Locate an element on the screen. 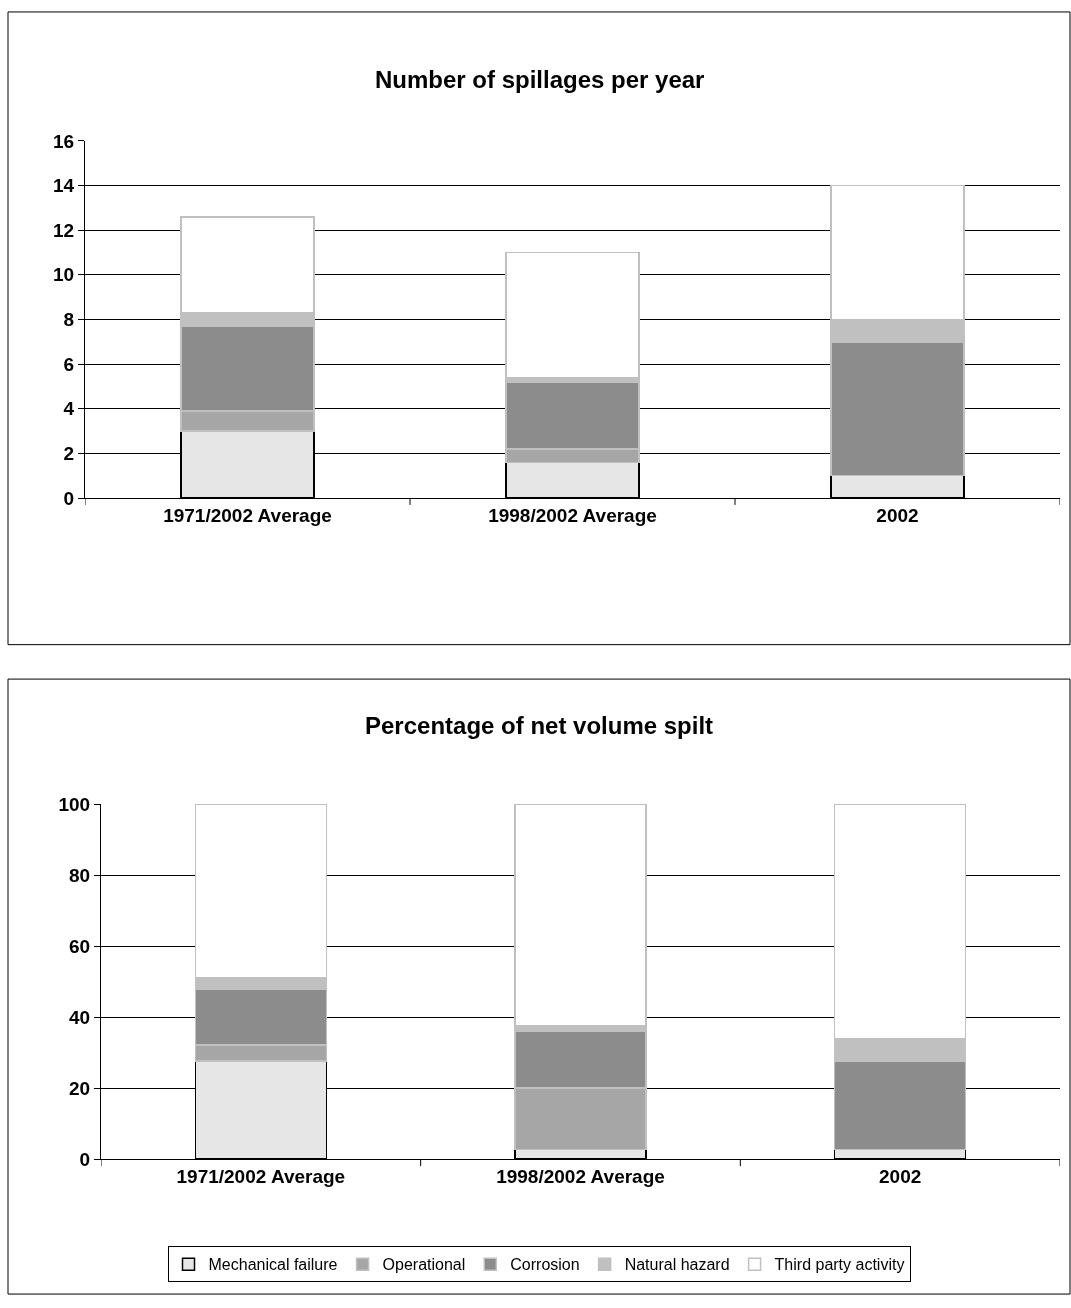  y-tick-label: 6 is located at coordinates (69, 364).